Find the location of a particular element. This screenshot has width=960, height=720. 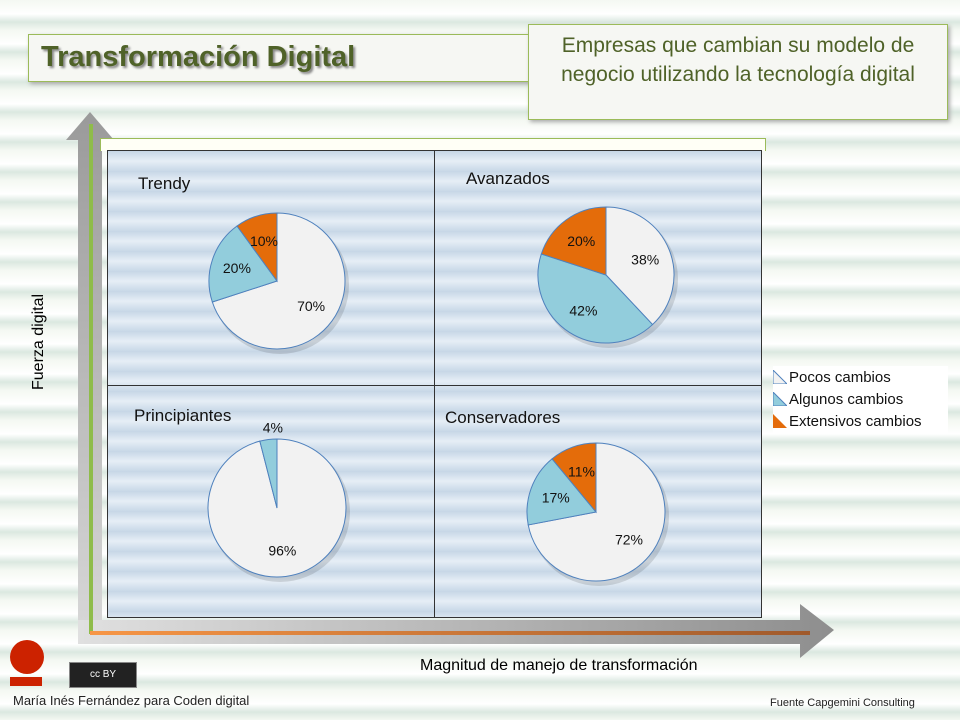

legend-item-pocos: Pocos cambios is located at coordinates (860, 377).